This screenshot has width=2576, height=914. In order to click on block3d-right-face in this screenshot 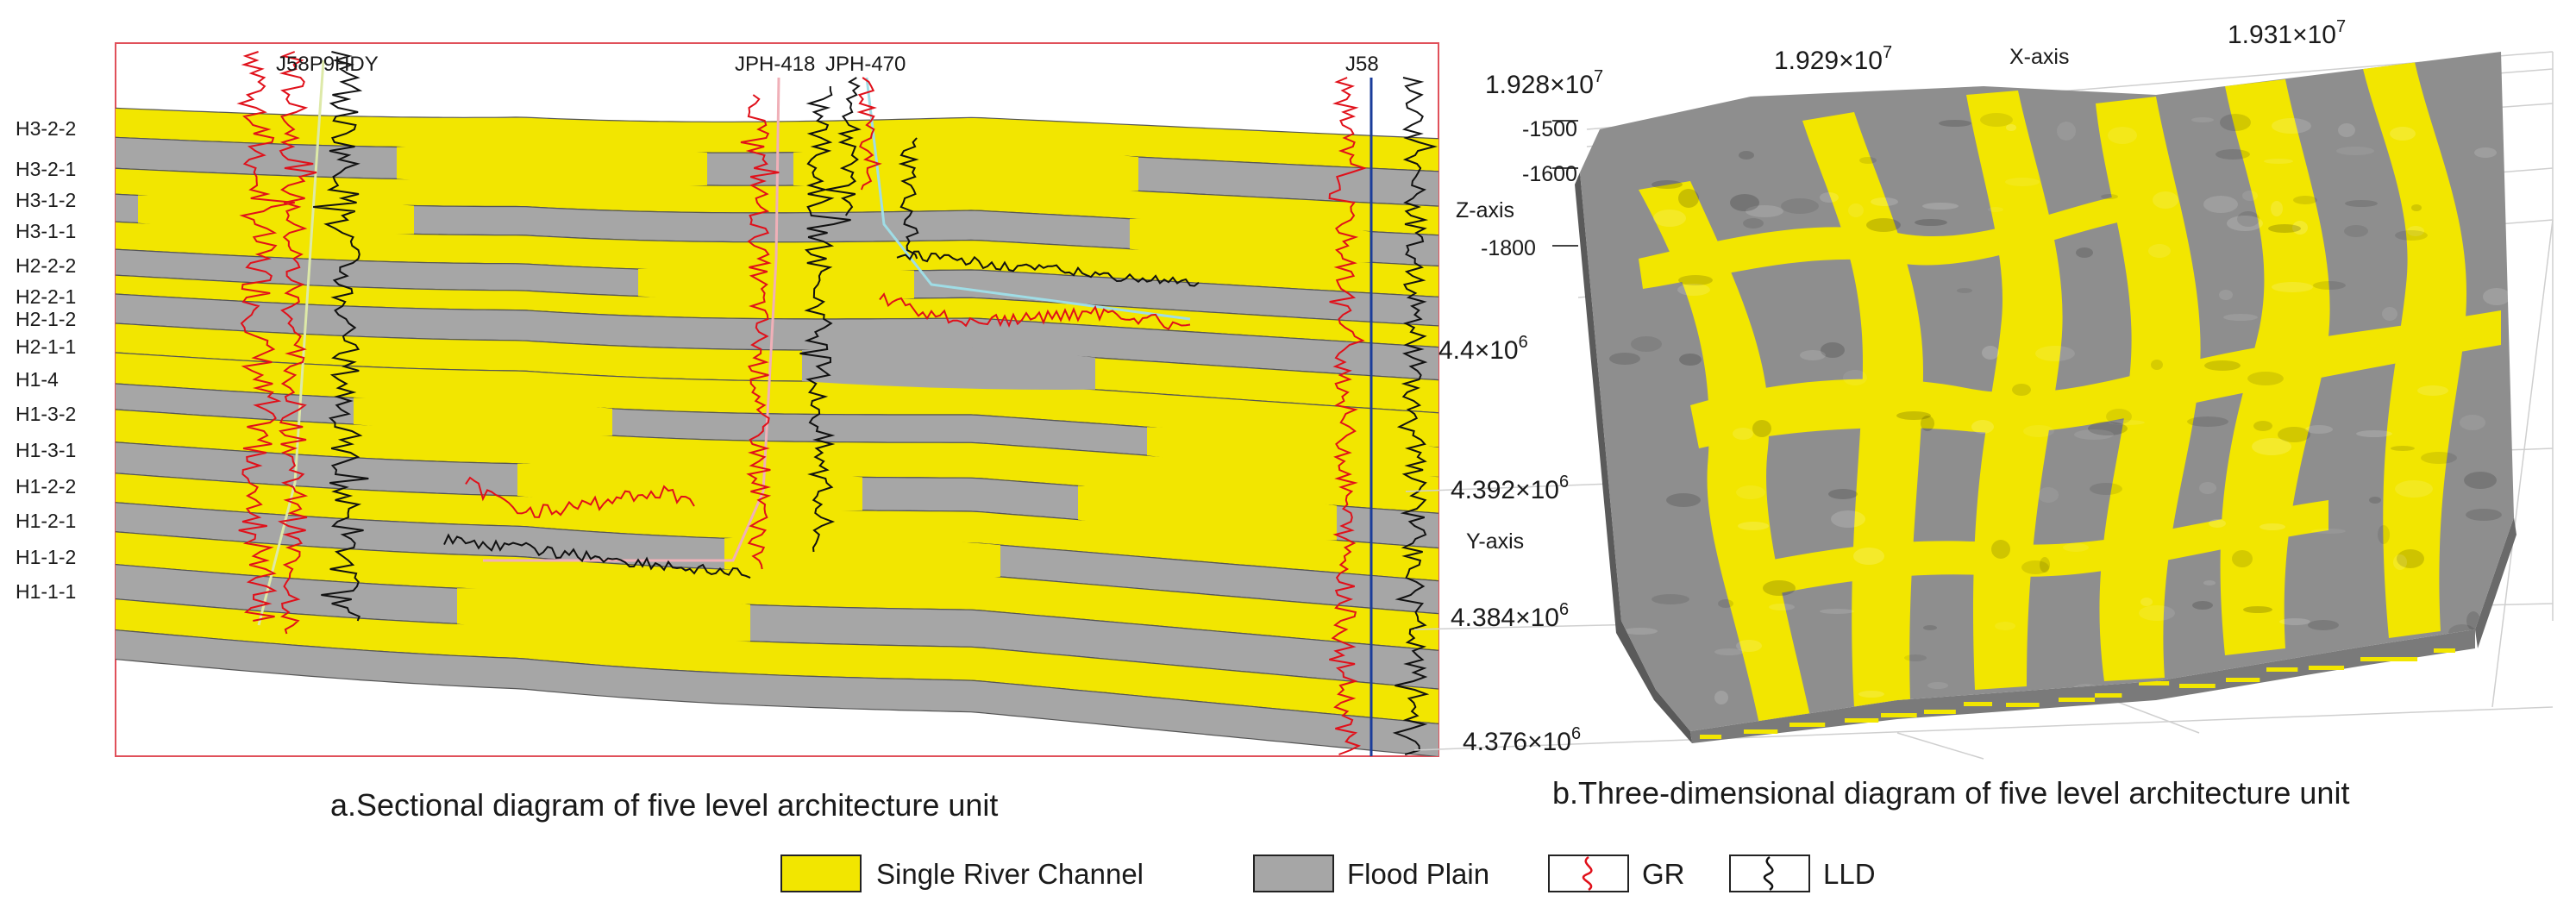, I will do `click(2495, 583)`.